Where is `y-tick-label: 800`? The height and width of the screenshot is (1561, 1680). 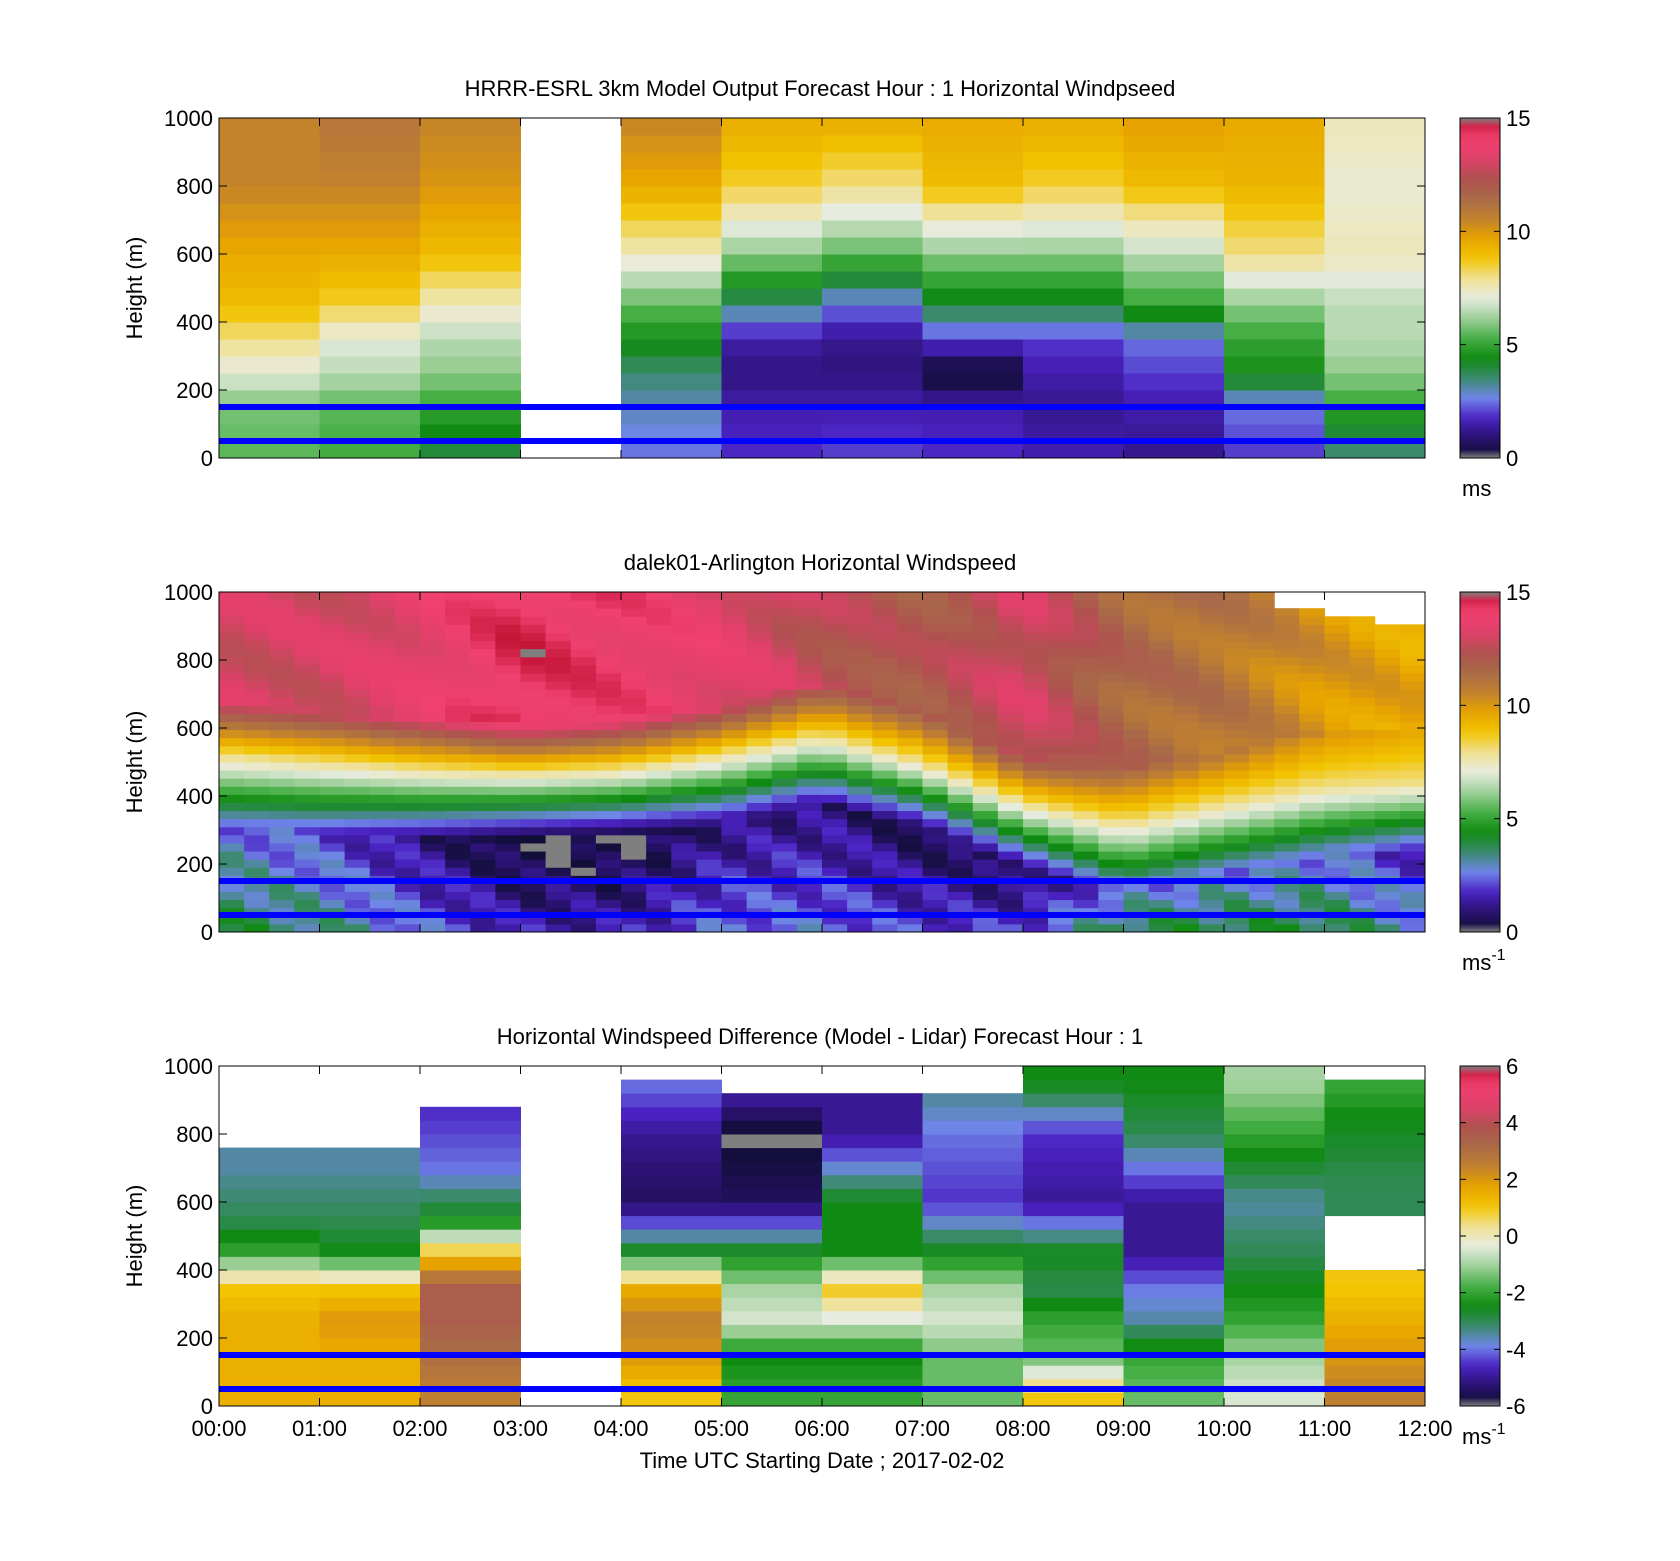
y-tick-label: 800 is located at coordinates (194, 186).